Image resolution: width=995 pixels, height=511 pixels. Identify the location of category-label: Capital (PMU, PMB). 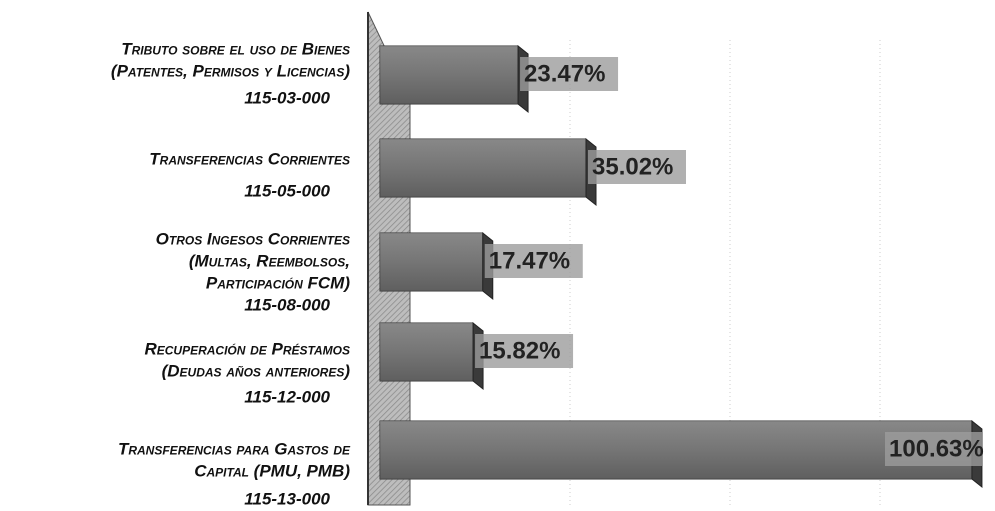
(272, 470).